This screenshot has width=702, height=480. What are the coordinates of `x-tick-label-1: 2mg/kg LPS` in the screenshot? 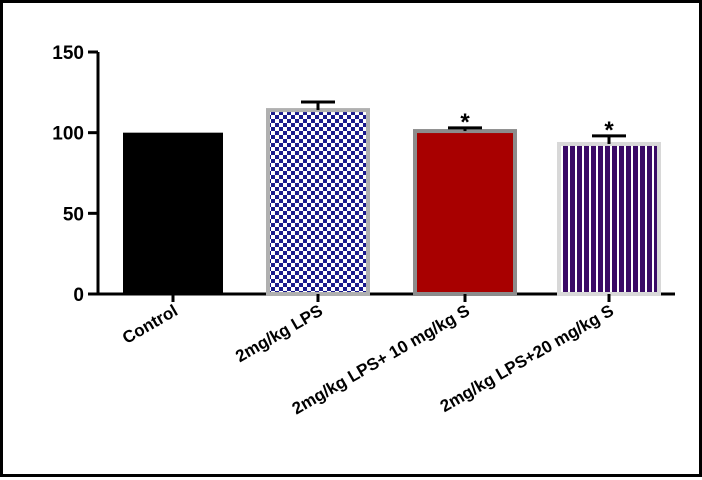 It's located at (279, 333).